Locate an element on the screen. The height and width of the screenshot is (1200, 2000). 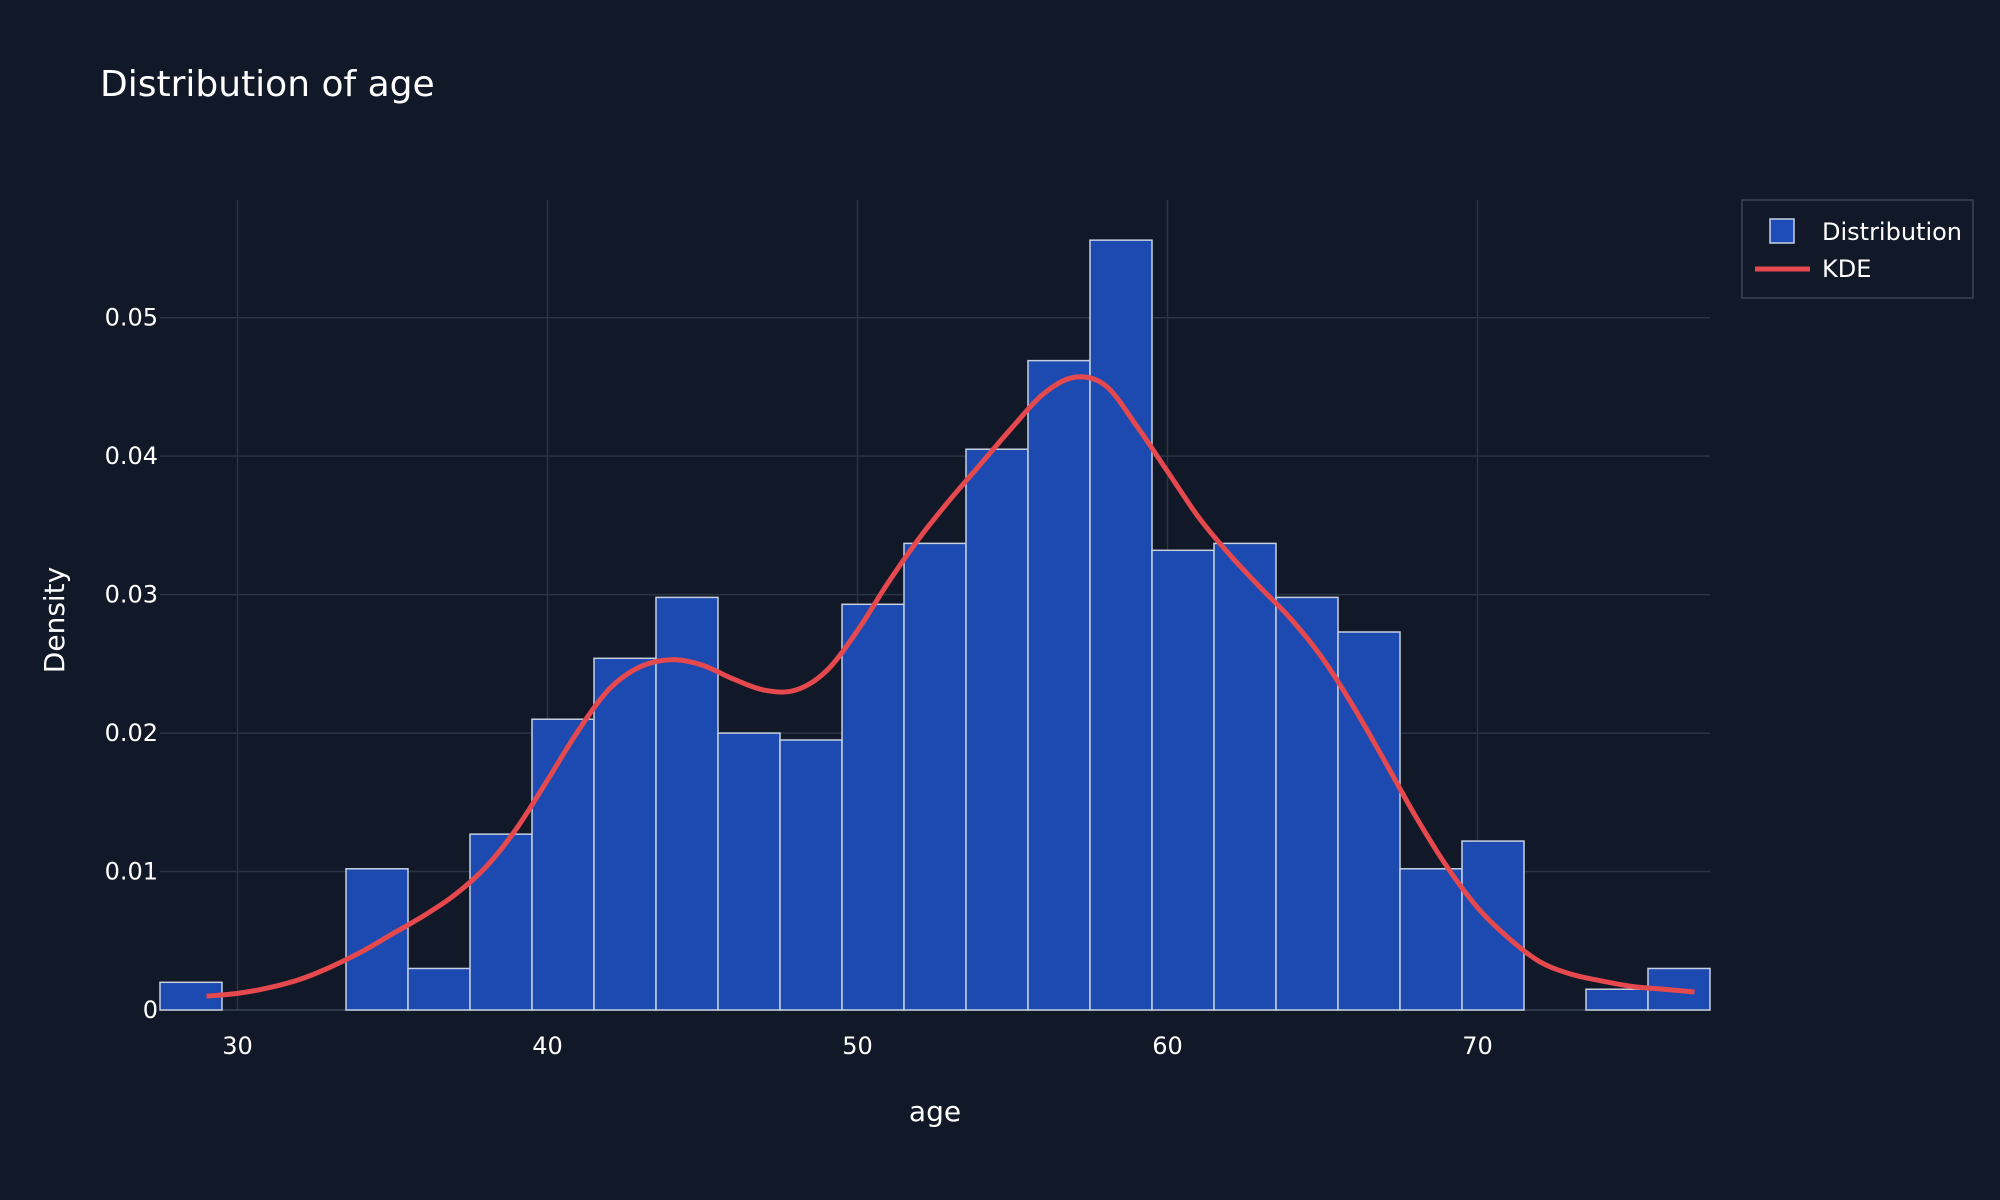
y-tick-label: 0.02 is located at coordinates (131, 733).